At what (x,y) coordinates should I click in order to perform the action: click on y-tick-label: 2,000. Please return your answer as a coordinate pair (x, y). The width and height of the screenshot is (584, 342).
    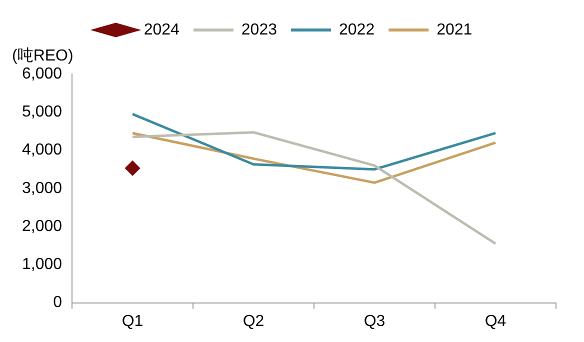
    Looking at the image, I should click on (42, 226).